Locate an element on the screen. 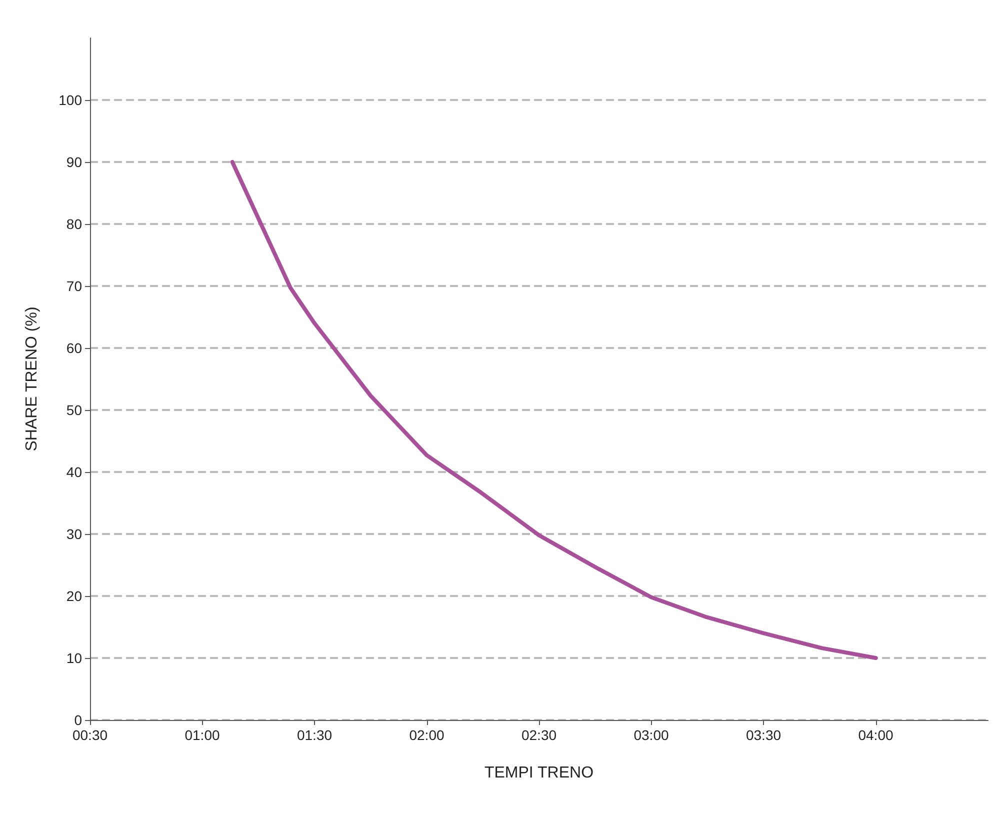  y-axis-title: SHARE TRENO (%) is located at coordinates (32, 379).